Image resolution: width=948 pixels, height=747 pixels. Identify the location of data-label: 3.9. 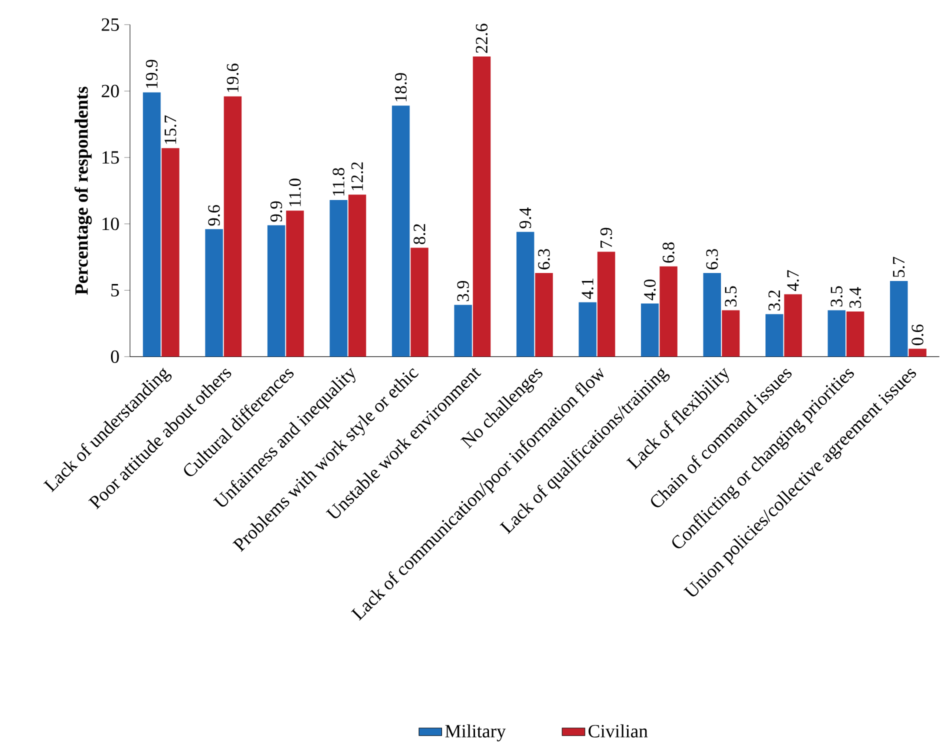
(463, 291).